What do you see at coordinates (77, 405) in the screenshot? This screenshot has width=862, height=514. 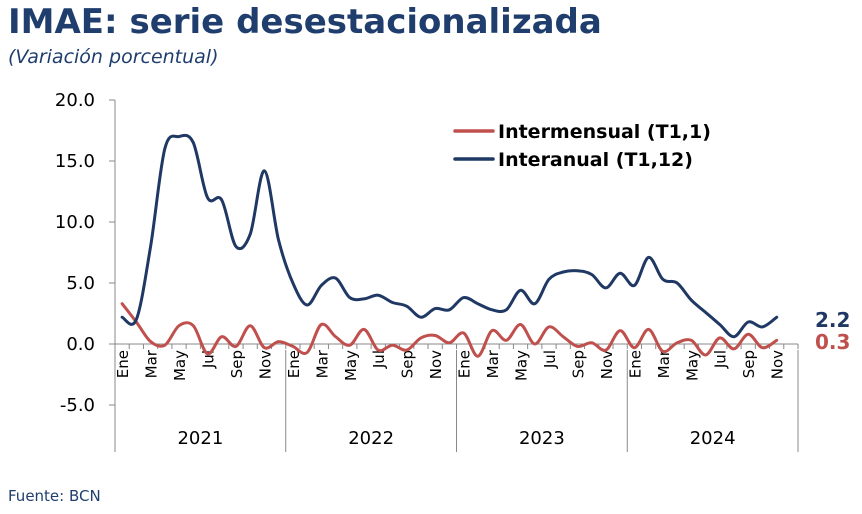 I see `y-tick-label: -5.0` at bounding box center [77, 405].